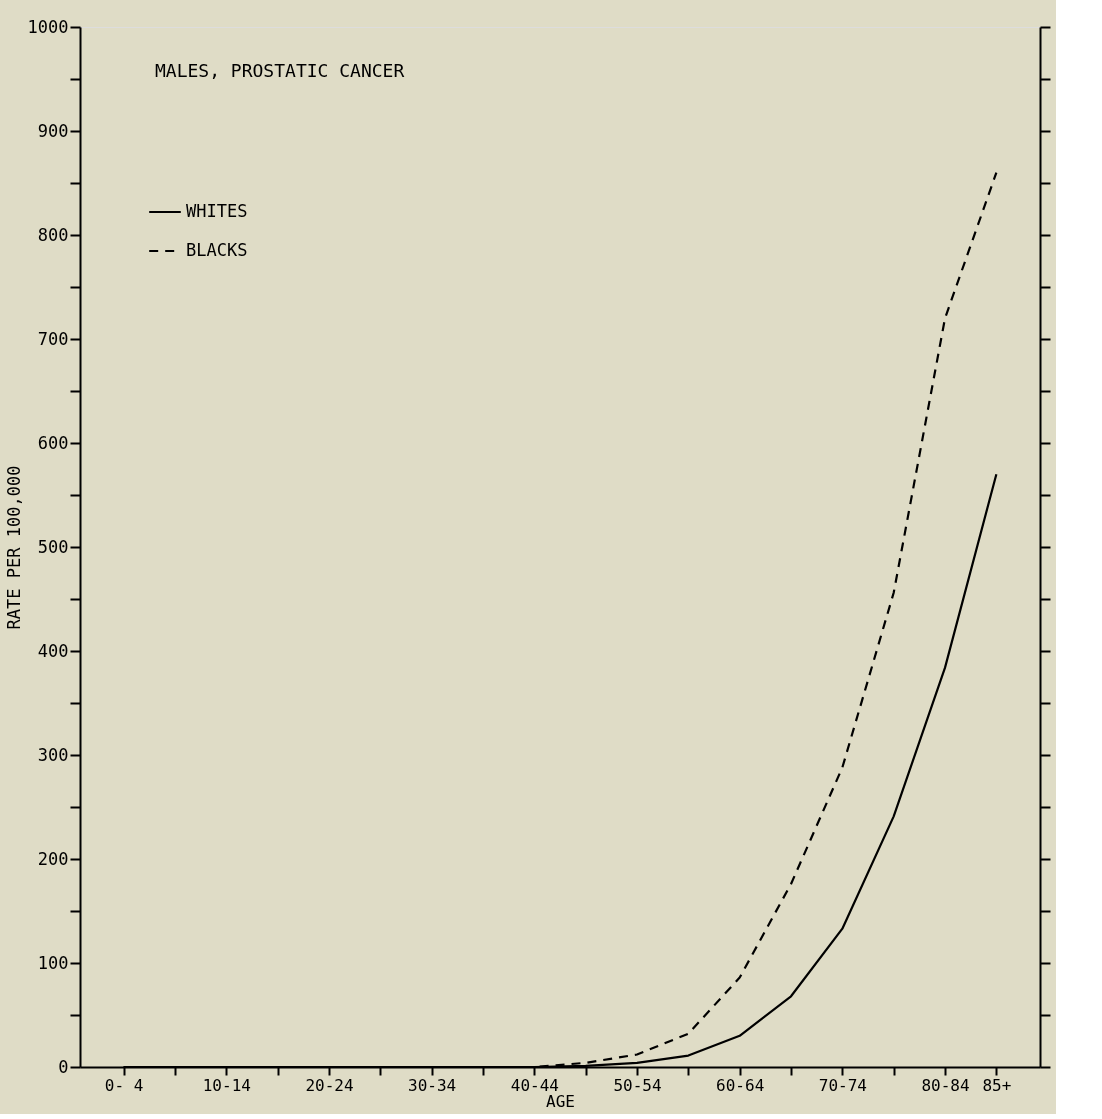 This screenshot has width=1102, height=1119. What do you see at coordinates (226, 1085) in the screenshot?
I see `x-tick-label: 10-14` at bounding box center [226, 1085].